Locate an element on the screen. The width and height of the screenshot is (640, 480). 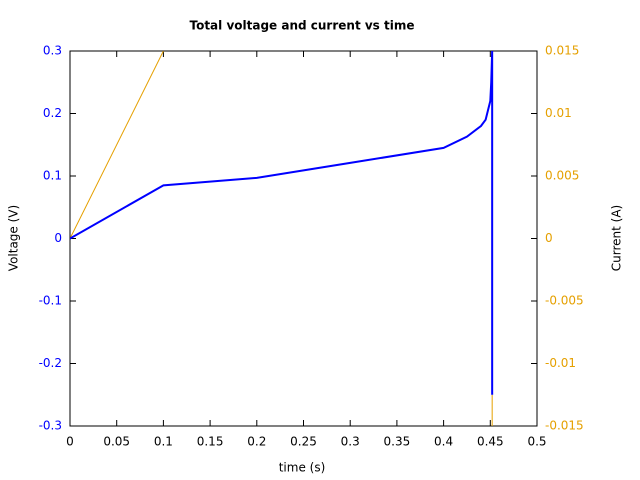
x-tick-label: 0.25 is located at coordinates (303, 442).